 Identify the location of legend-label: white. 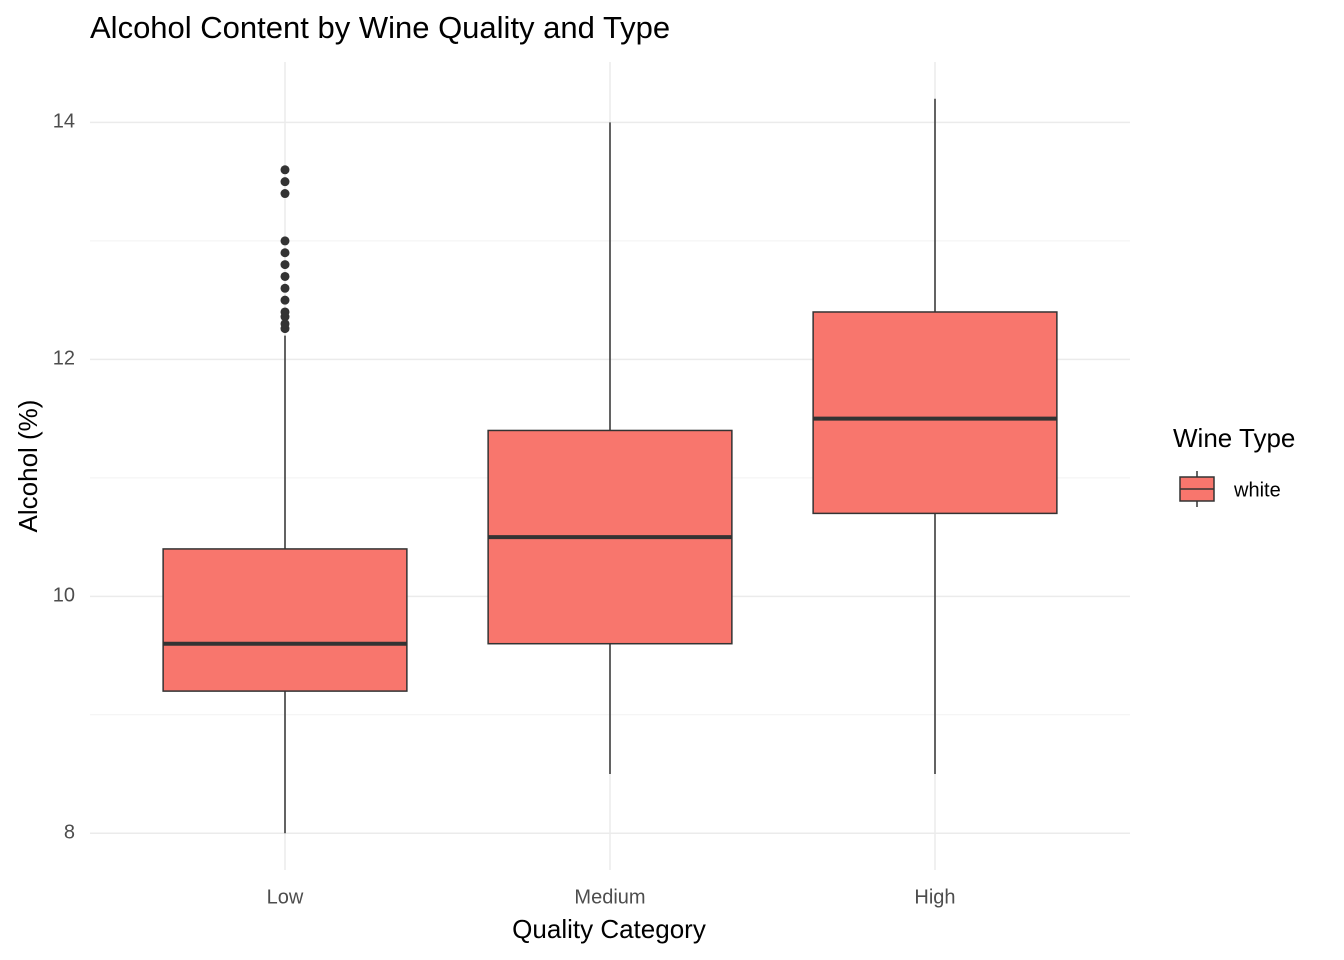
(1257, 490).